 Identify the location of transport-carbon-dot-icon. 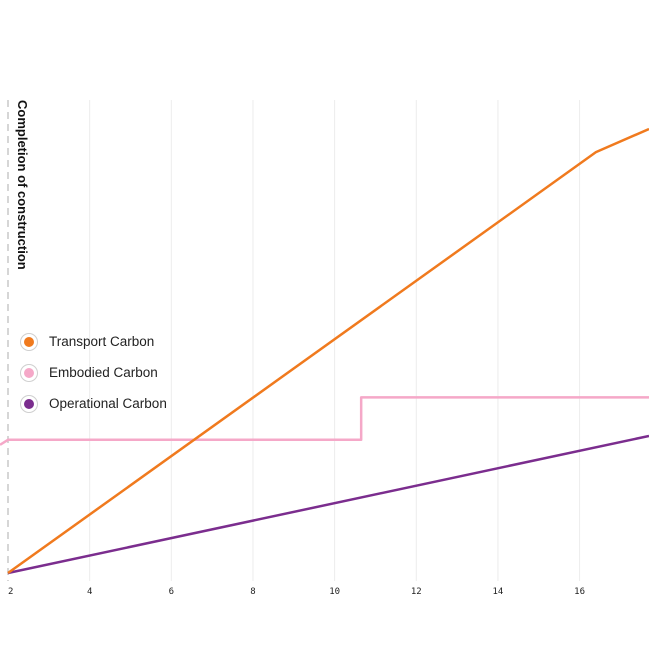
(29, 341).